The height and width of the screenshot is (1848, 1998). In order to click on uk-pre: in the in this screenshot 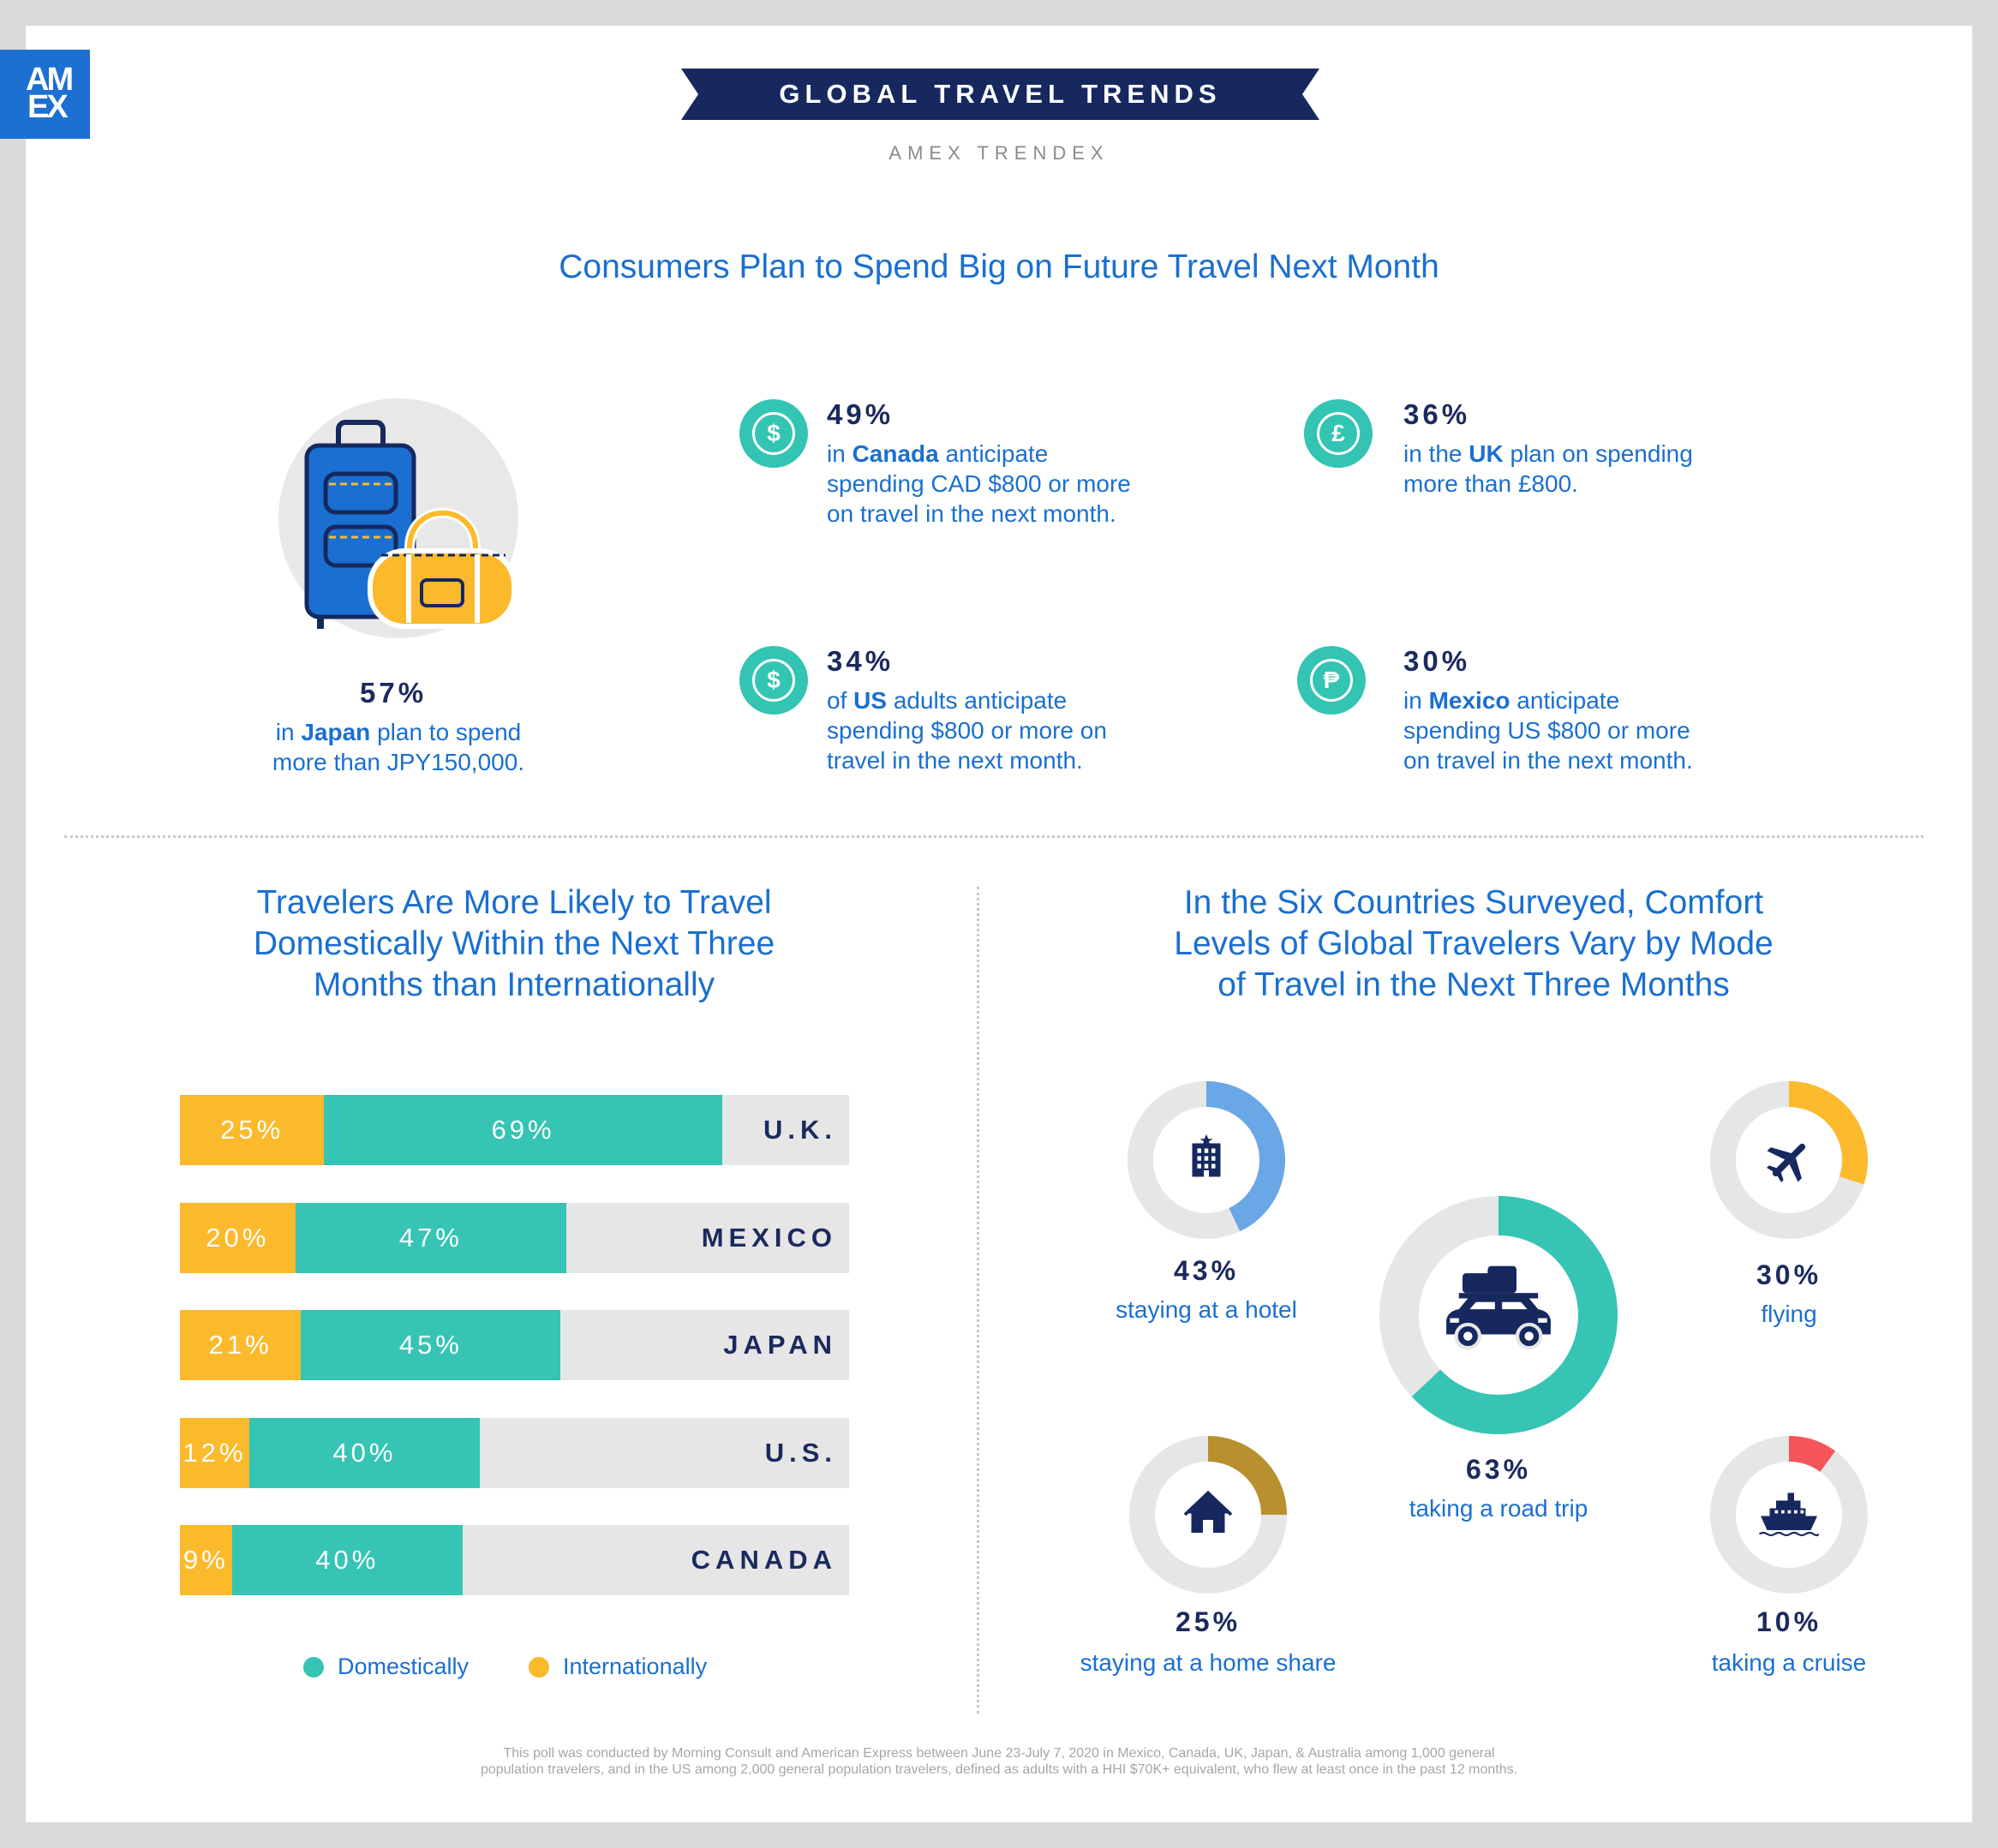, I will do `click(1436, 453)`.